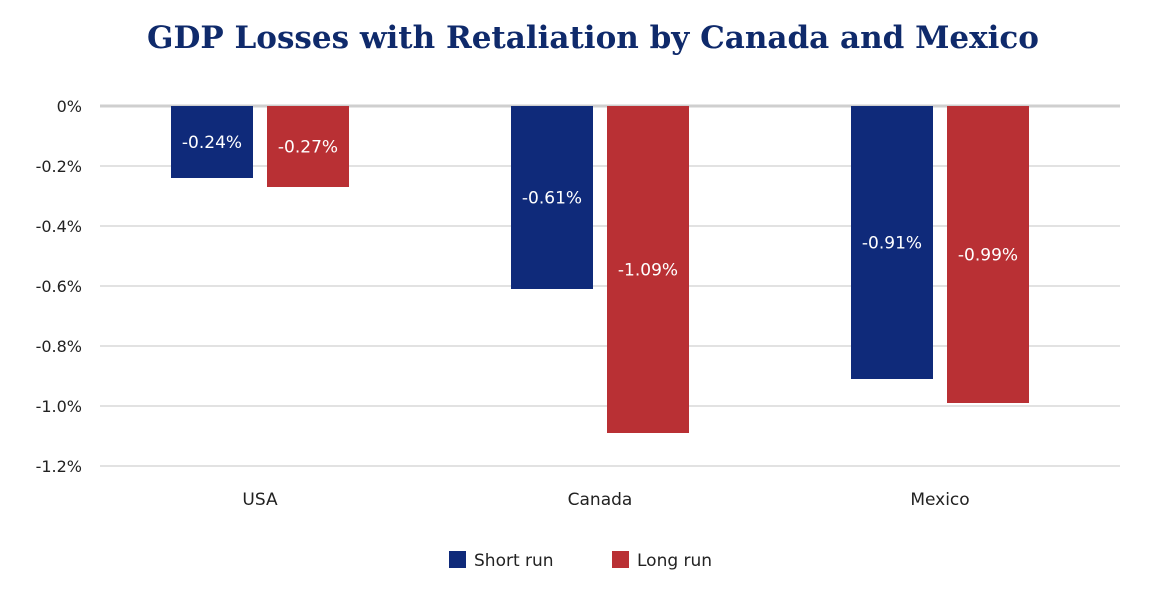 Image resolution: width=1170 pixels, height=600 pixels. I want to click on y-tick-label: -0.8%, so click(59, 346).